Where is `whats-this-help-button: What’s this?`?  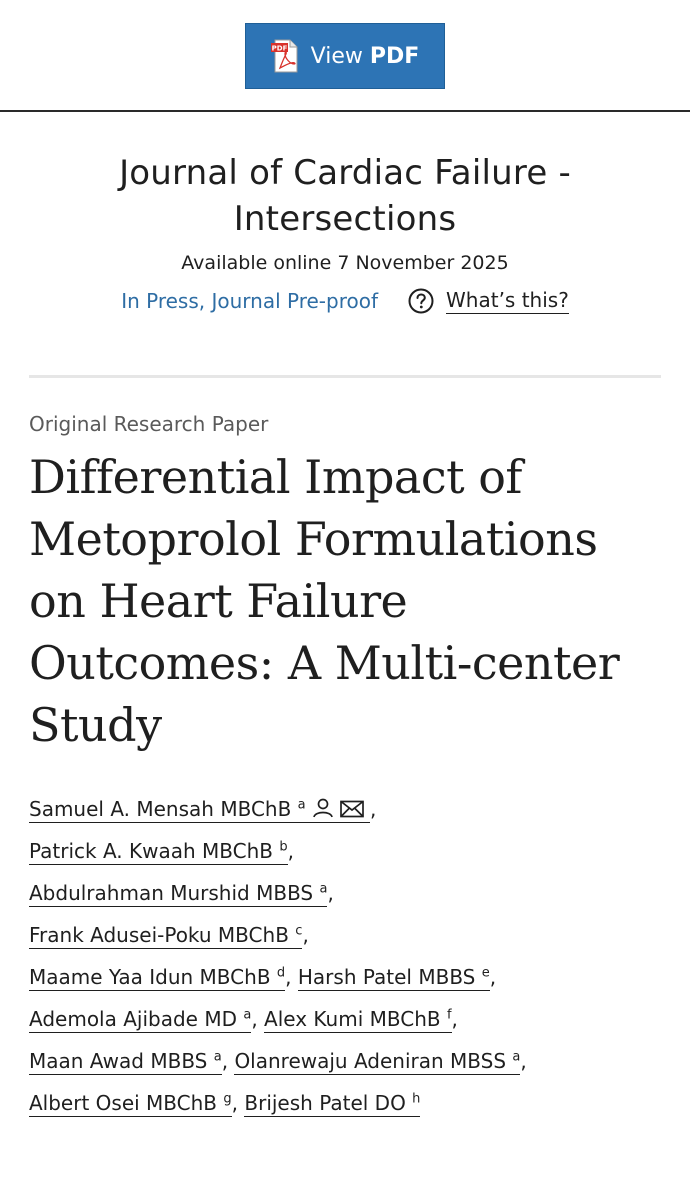
whats-this-help-button: What’s this? is located at coordinates (488, 301).